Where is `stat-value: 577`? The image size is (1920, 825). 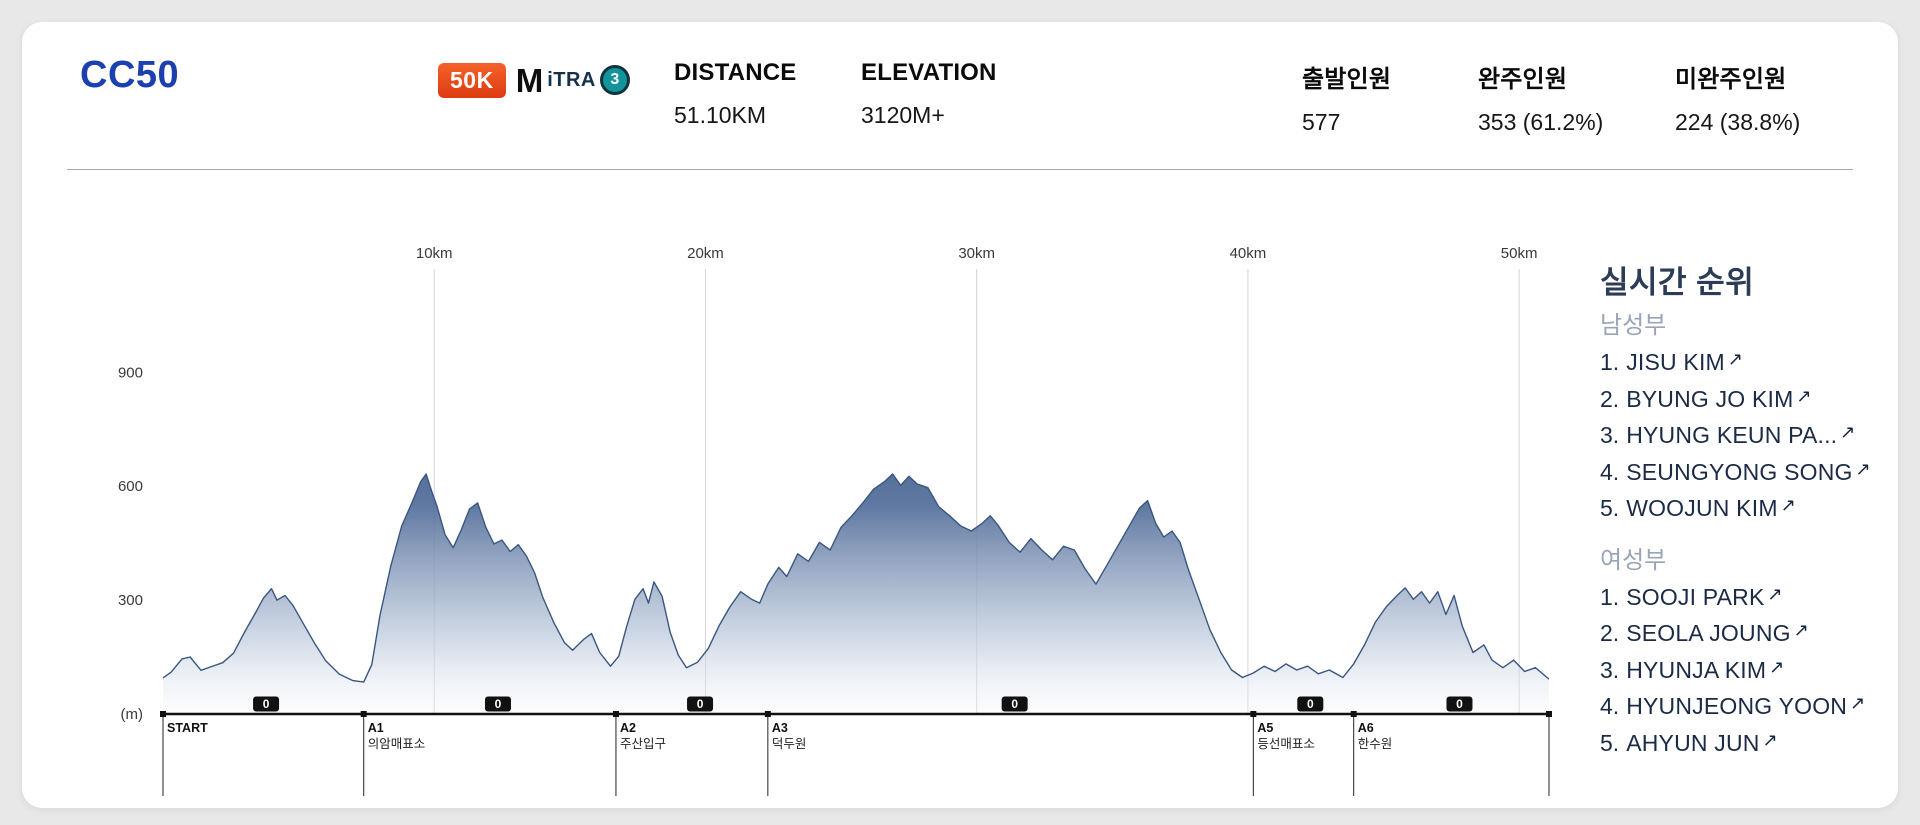 stat-value: 577 is located at coordinates (1321, 122).